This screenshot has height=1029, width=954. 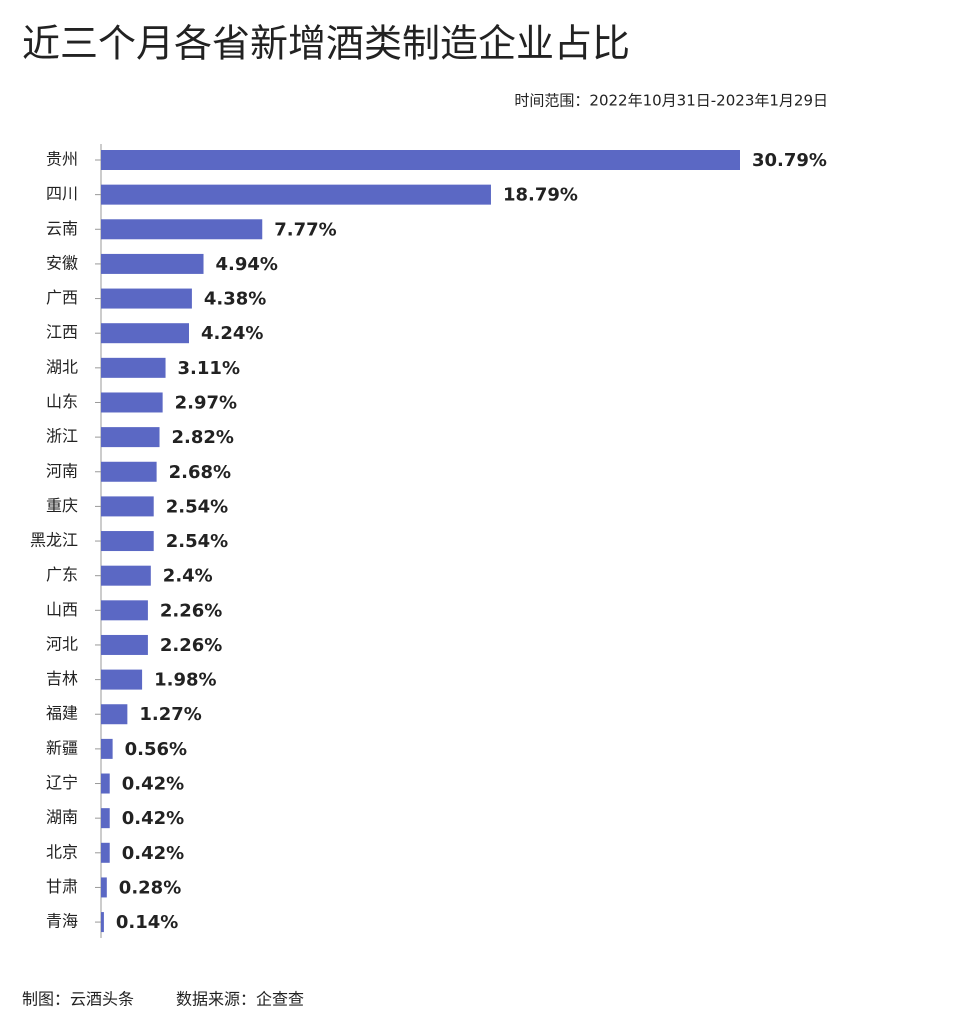 What do you see at coordinates (150, 887) in the screenshot?
I see `data-label: 0.28%` at bounding box center [150, 887].